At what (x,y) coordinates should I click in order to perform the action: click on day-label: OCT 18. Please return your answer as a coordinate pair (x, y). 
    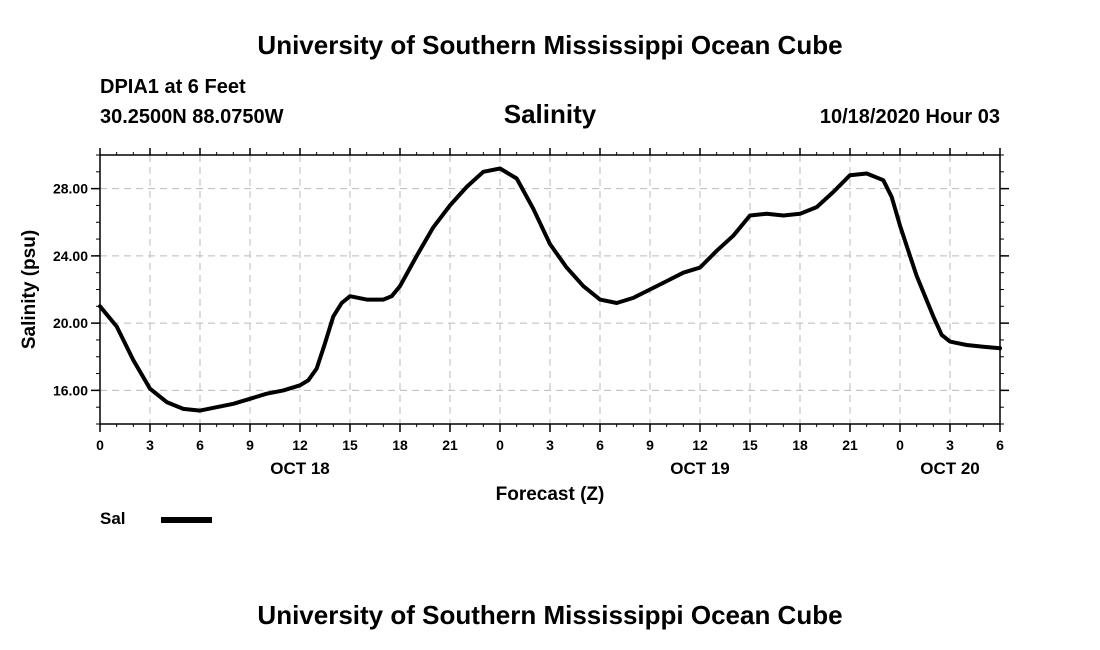
    Looking at the image, I should click on (300, 468).